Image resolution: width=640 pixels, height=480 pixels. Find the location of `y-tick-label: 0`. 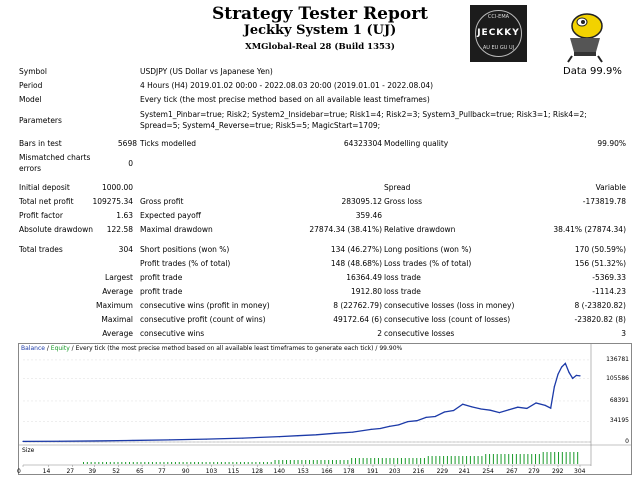

y-tick-label: 0 is located at coordinates (627, 441).